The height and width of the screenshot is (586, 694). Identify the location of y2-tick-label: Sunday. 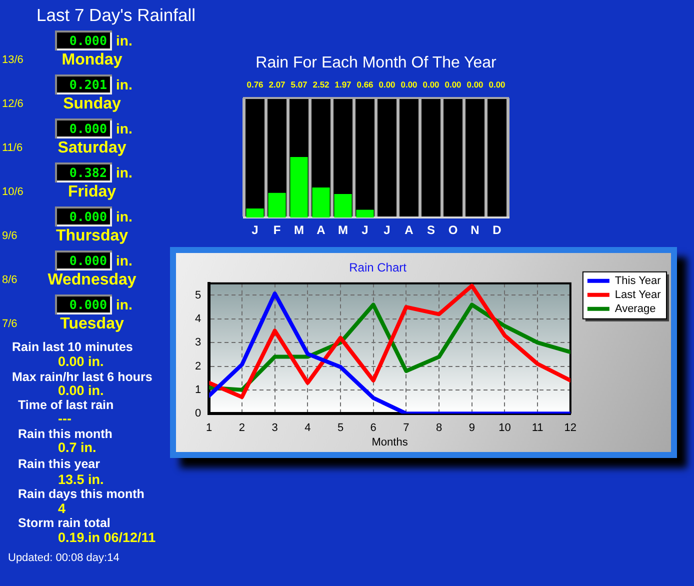
(92, 103).